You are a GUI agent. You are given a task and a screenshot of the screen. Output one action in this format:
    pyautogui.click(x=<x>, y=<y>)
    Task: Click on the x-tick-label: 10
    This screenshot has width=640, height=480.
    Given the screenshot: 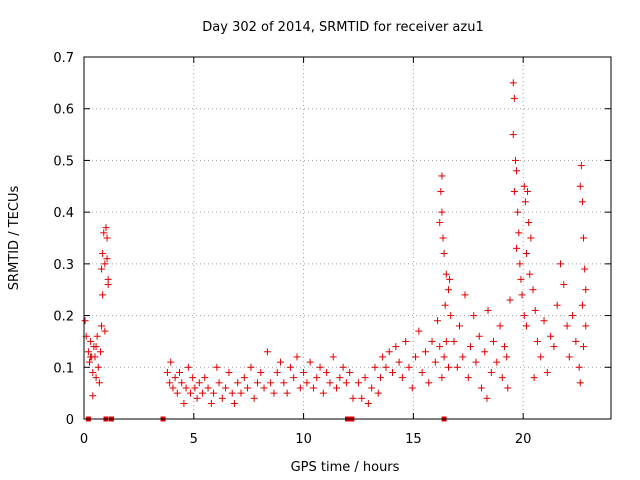 What is the action you would take?
    pyautogui.click(x=303, y=439)
    